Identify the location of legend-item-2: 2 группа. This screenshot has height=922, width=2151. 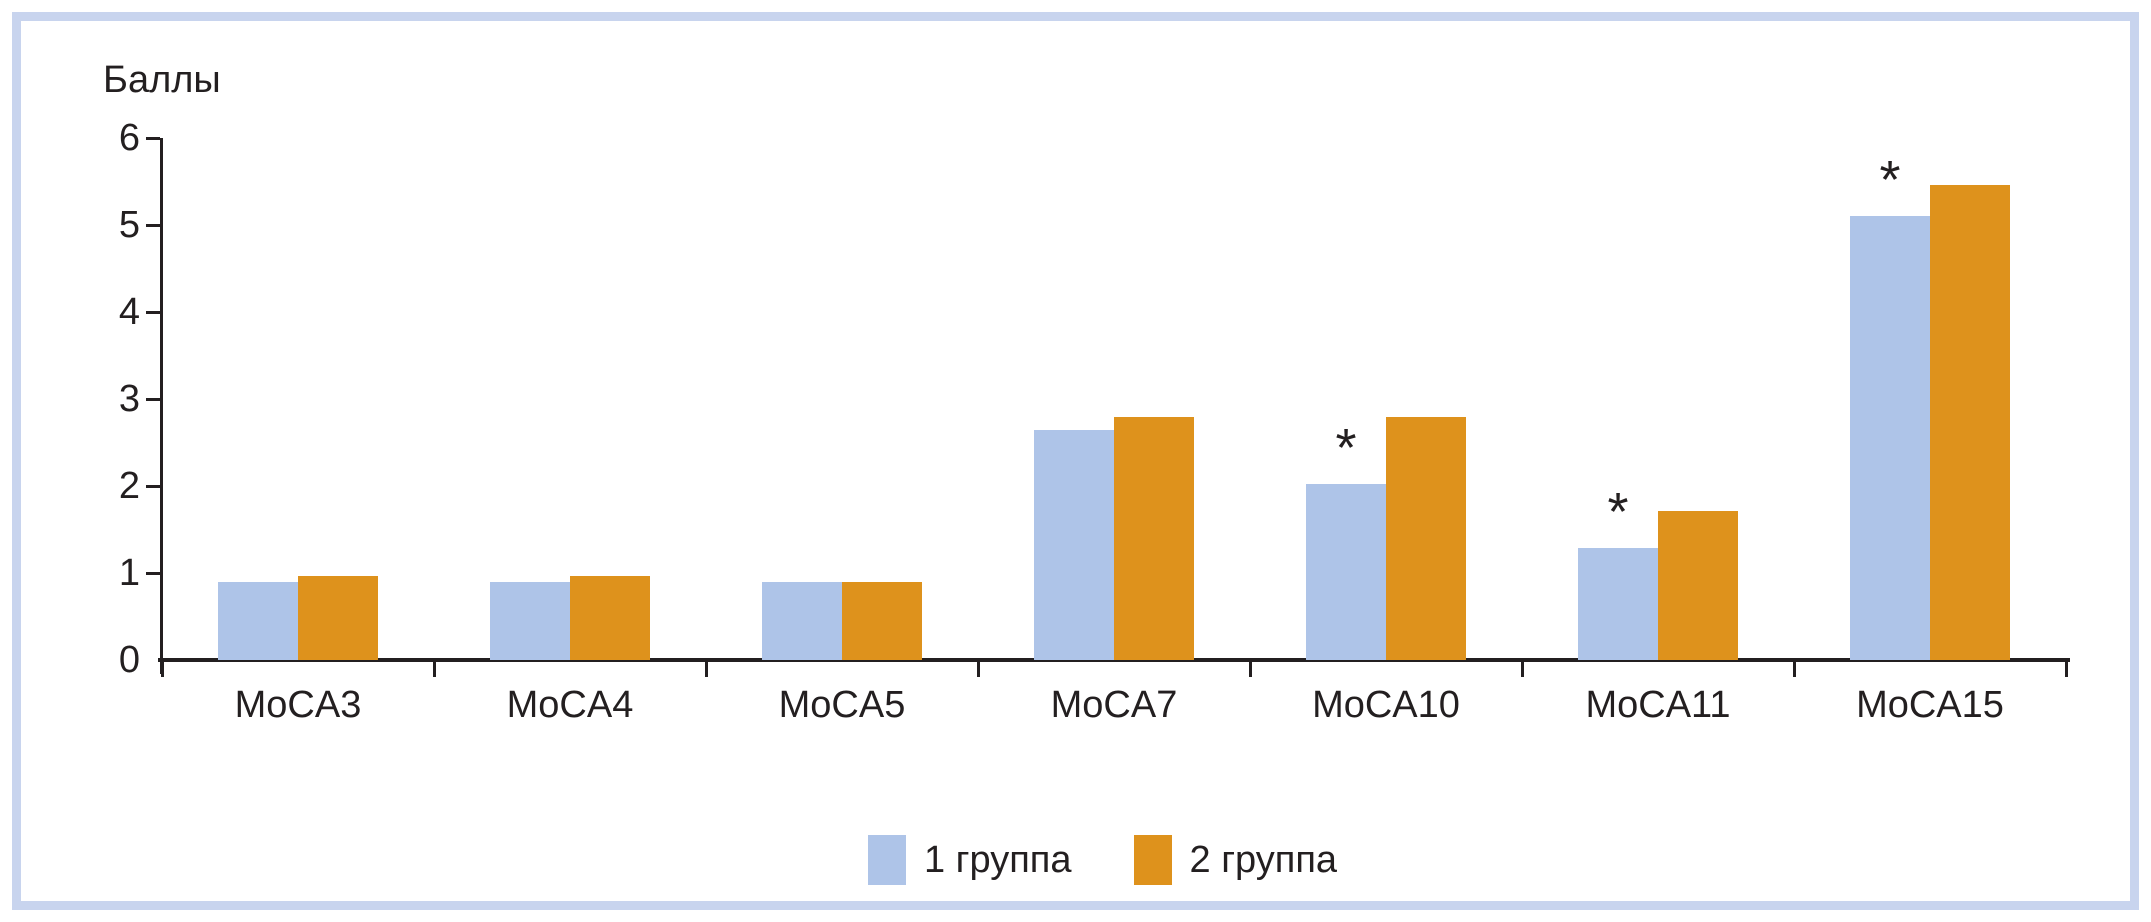
(1235, 860).